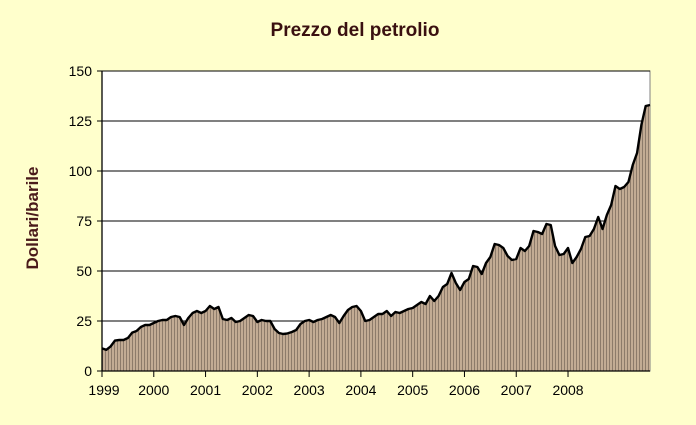 The width and height of the screenshot is (696, 425). Describe the element at coordinates (412, 390) in the screenshot. I see `x-tick-label: 2005` at that location.